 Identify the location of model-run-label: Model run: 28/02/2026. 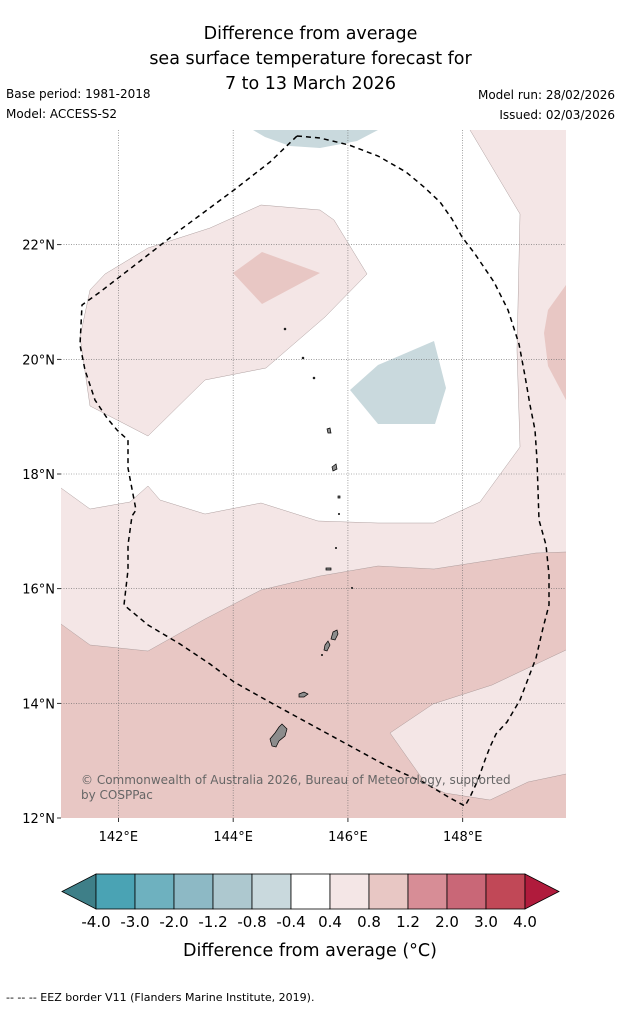
(546, 95).